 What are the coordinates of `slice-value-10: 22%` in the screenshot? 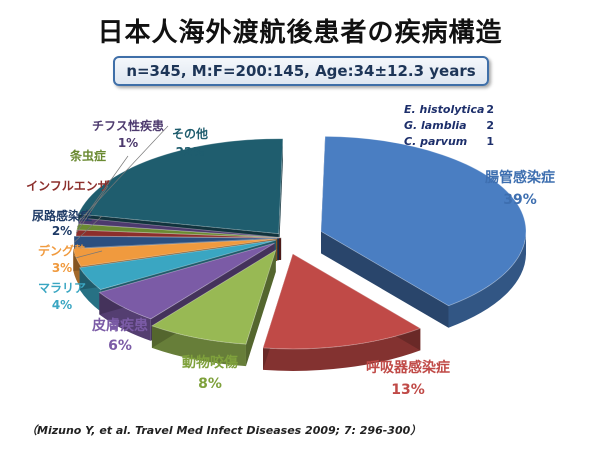 It's located at (190, 152).